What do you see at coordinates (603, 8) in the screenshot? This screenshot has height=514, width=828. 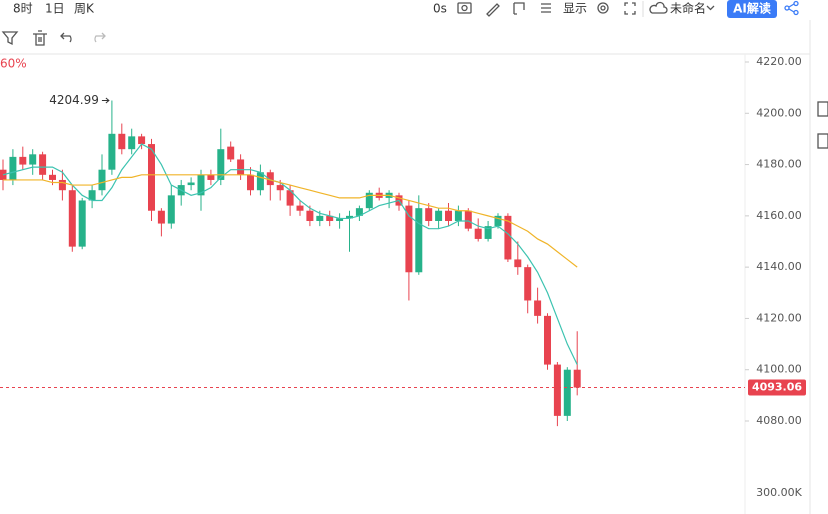 I see `settings-icon` at bounding box center [603, 8].